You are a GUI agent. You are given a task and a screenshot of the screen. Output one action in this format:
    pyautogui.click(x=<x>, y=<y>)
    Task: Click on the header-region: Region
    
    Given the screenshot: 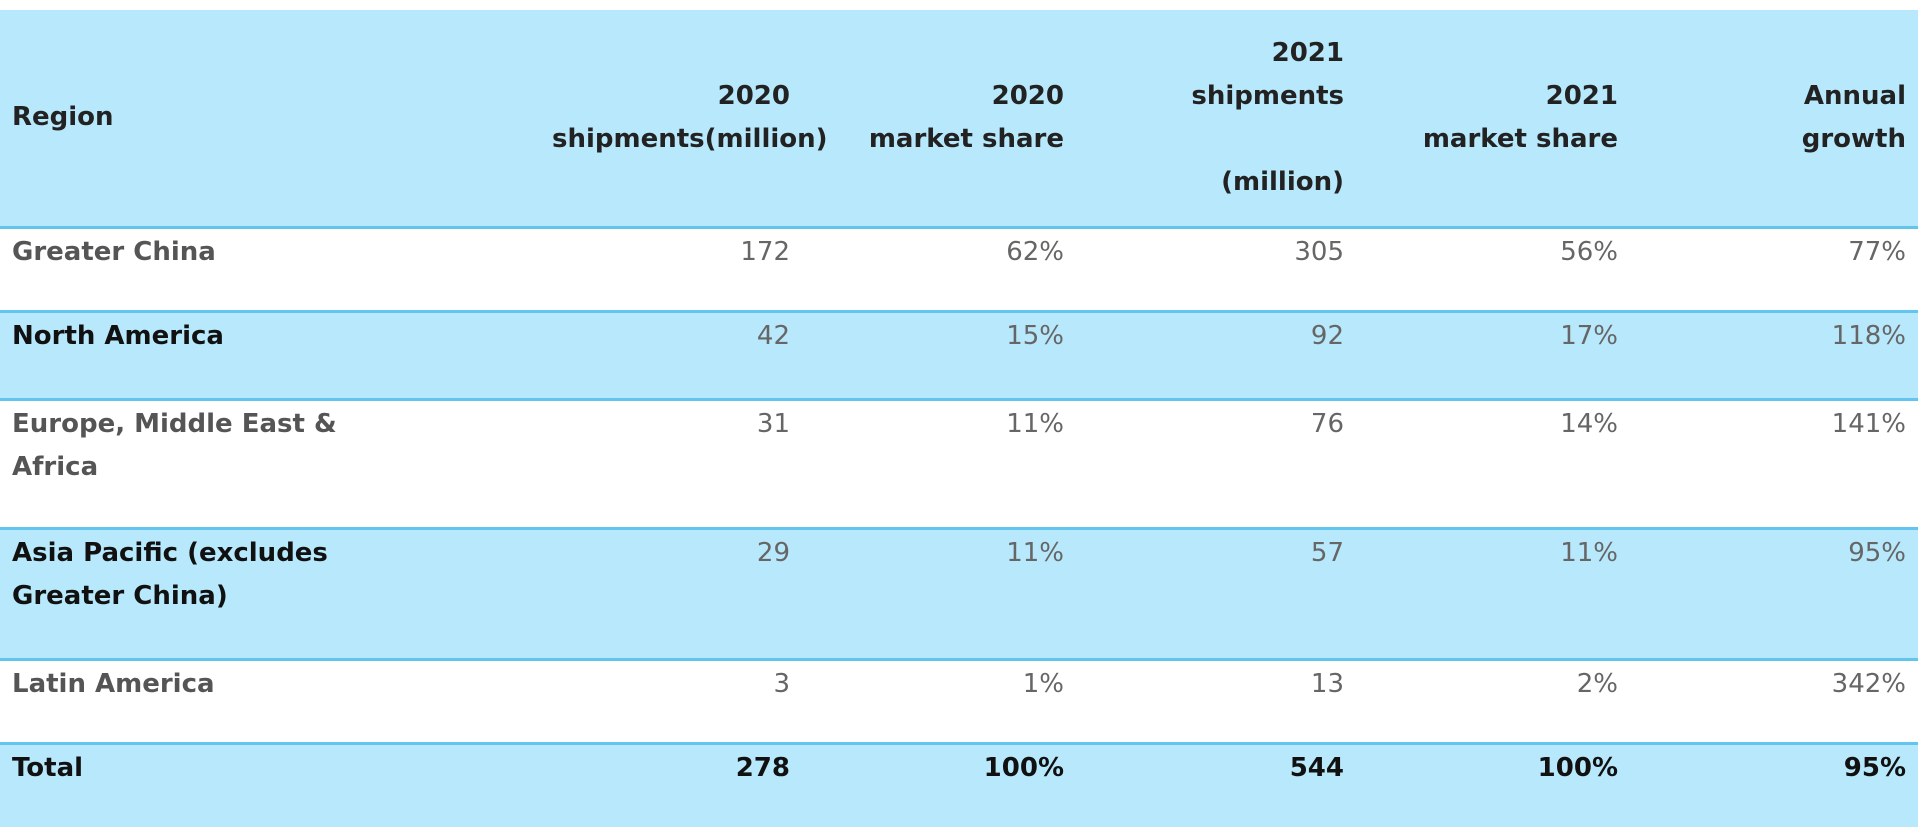 What is the action you would take?
    pyautogui.click(x=270, y=118)
    